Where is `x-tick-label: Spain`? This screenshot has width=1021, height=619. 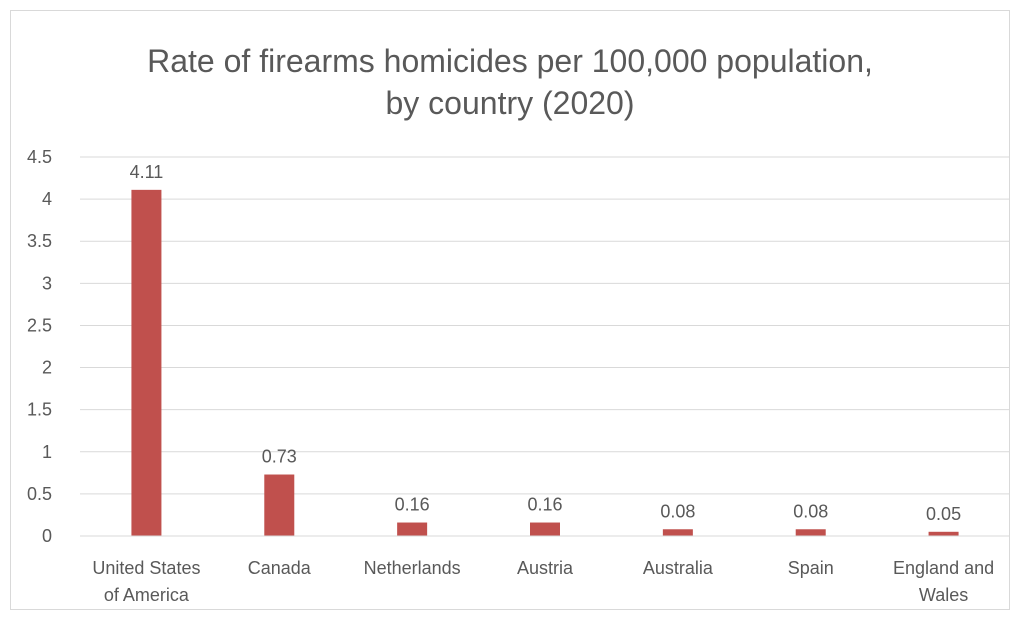 x-tick-label: Spain is located at coordinates (811, 568).